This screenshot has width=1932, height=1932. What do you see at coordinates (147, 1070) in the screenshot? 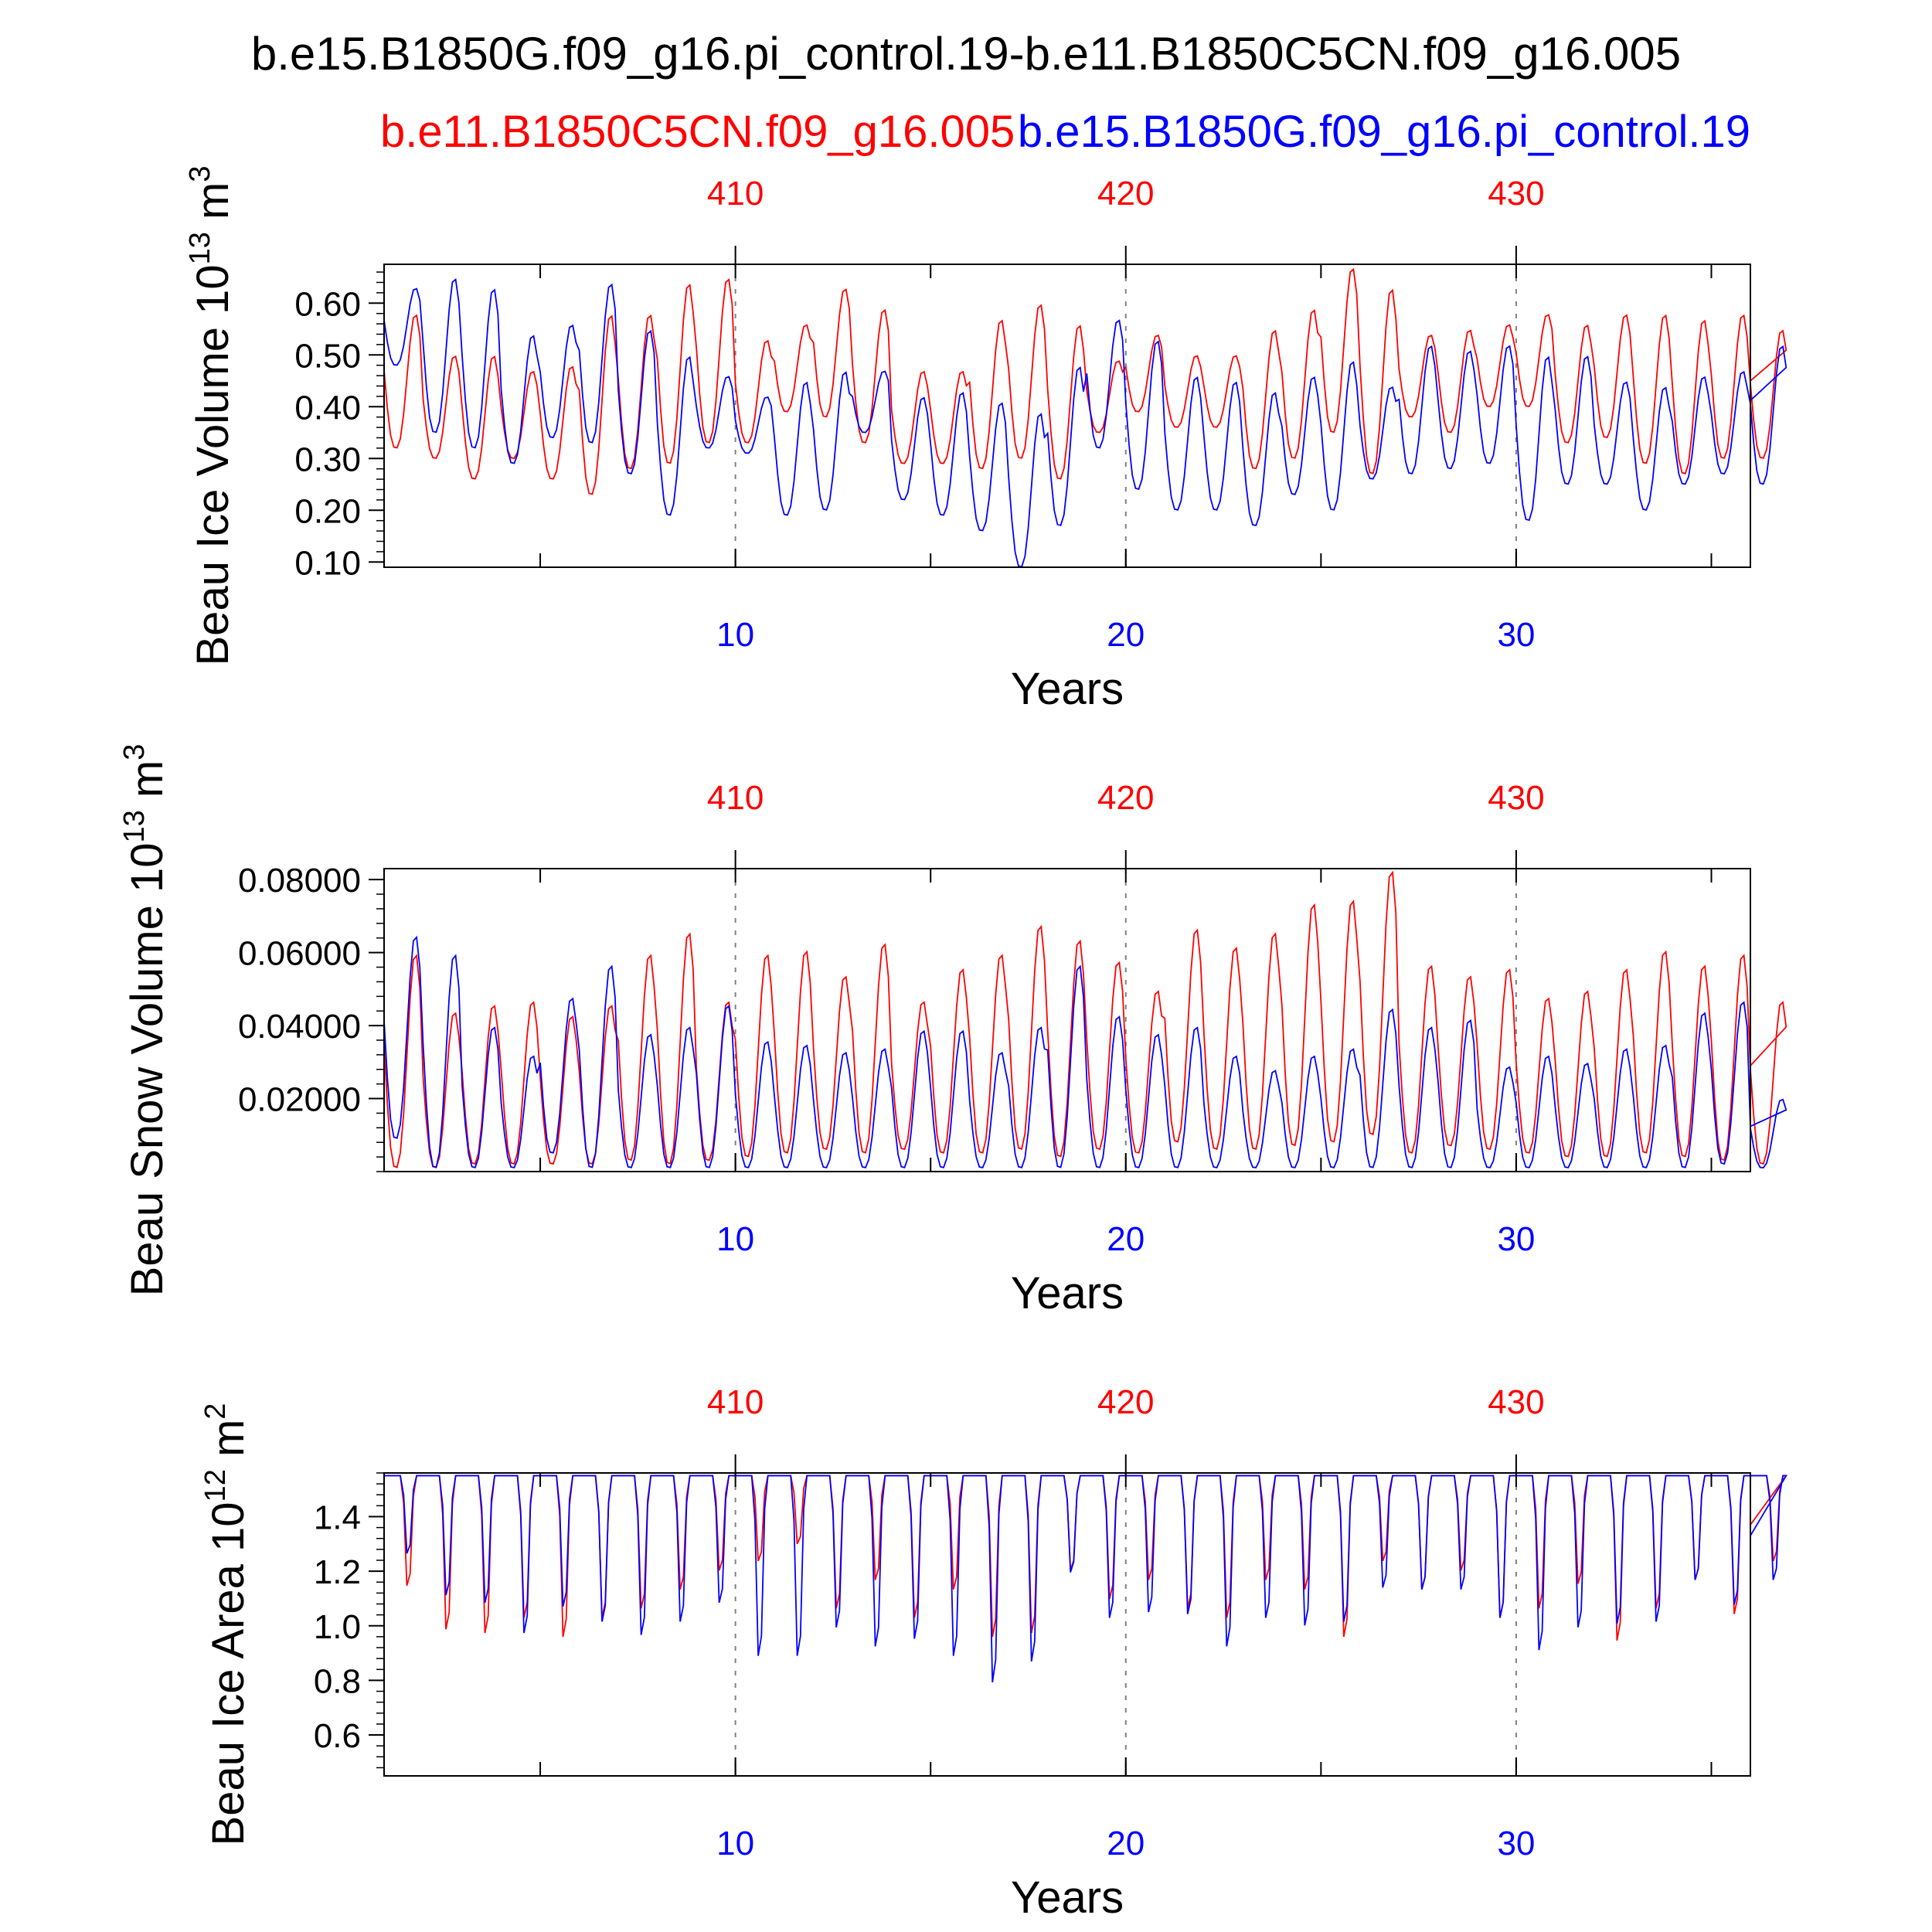
I see `y-axis-label-text: Beau Snow Volume 10` at bounding box center [147, 1070].